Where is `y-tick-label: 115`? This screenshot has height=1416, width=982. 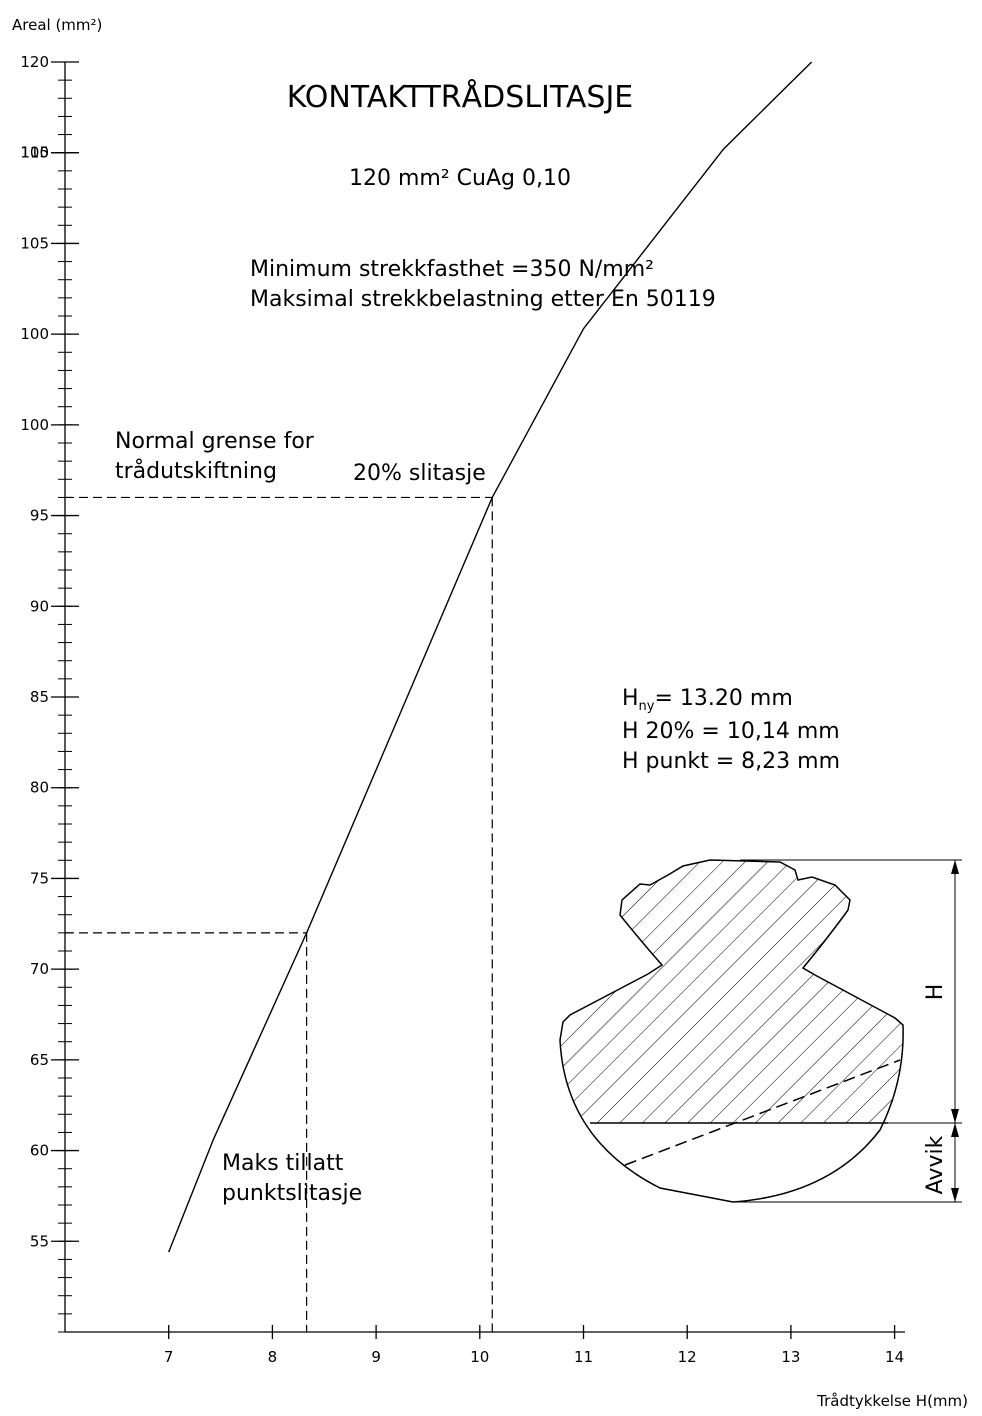
y-tick-label: 115 is located at coordinates (34, 153).